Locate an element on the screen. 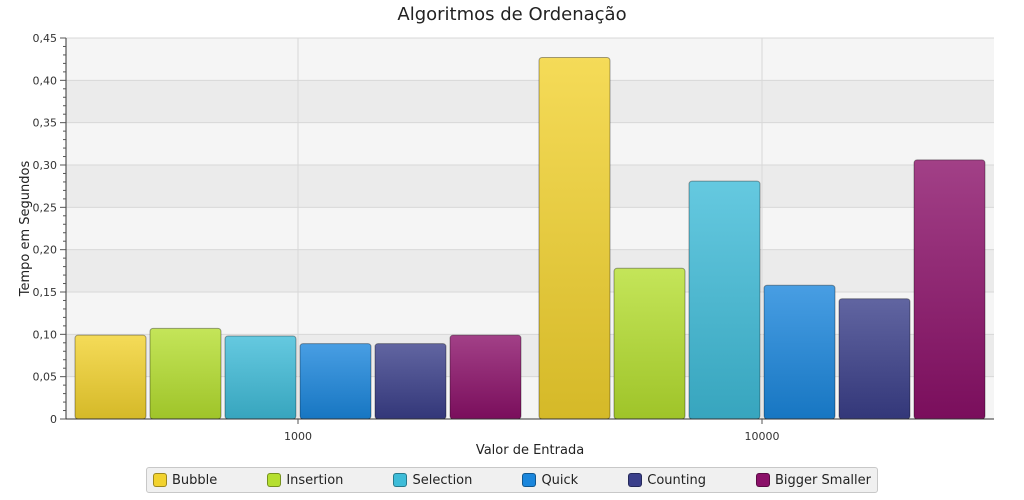 Image resolution: width=1024 pixels, height=500 pixels. legend-item-bubble: Bubble is located at coordinates (185, 480).